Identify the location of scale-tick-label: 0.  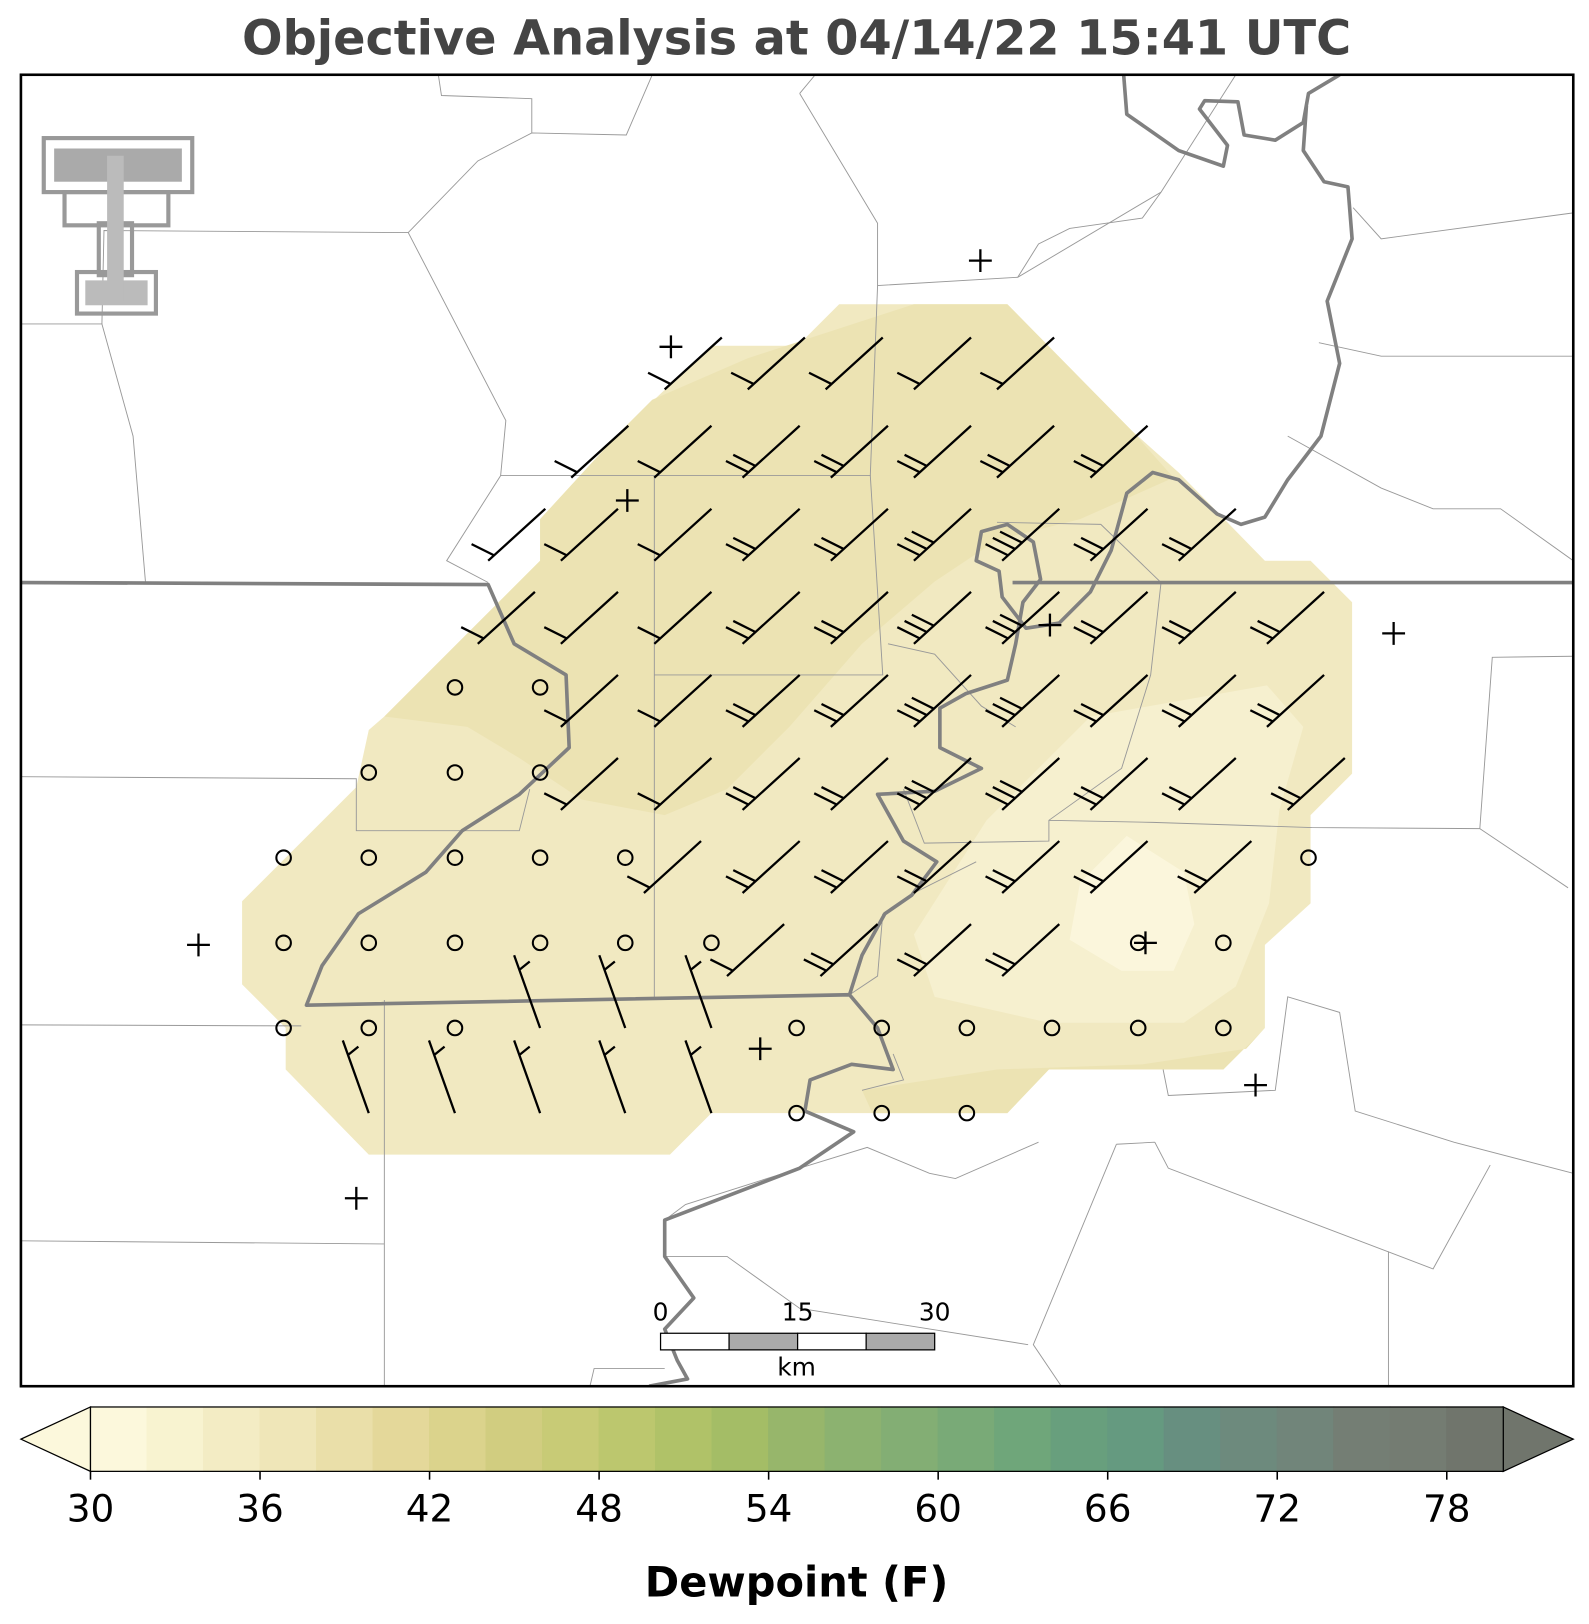
(661, 1312).